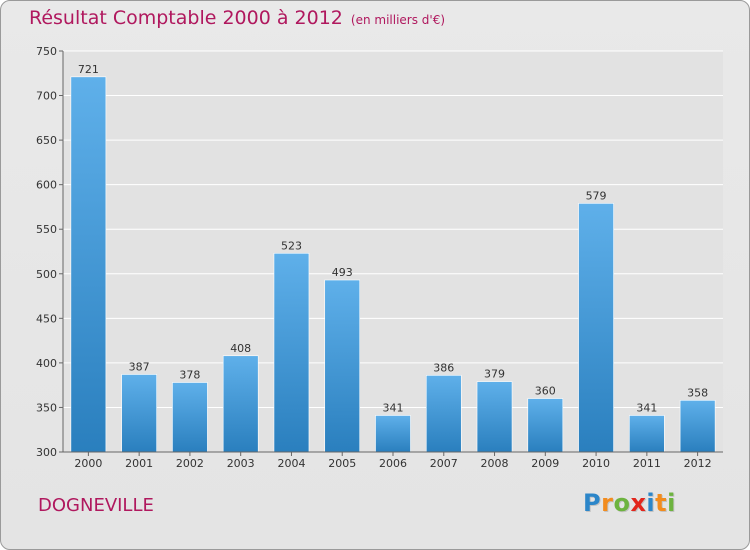  Describe the element at coordinates (88, 463) in the screenshot. I see `x-tick-label: 2000` at that location.